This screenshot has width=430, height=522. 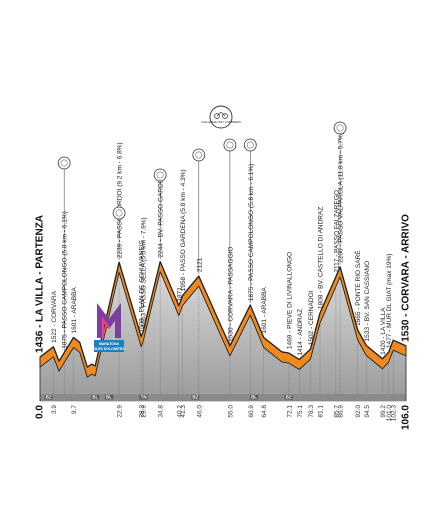 I want to click on waypoint-label: 1530 - CORVARA - PASSAGGIO, so click(x=230, y=293).